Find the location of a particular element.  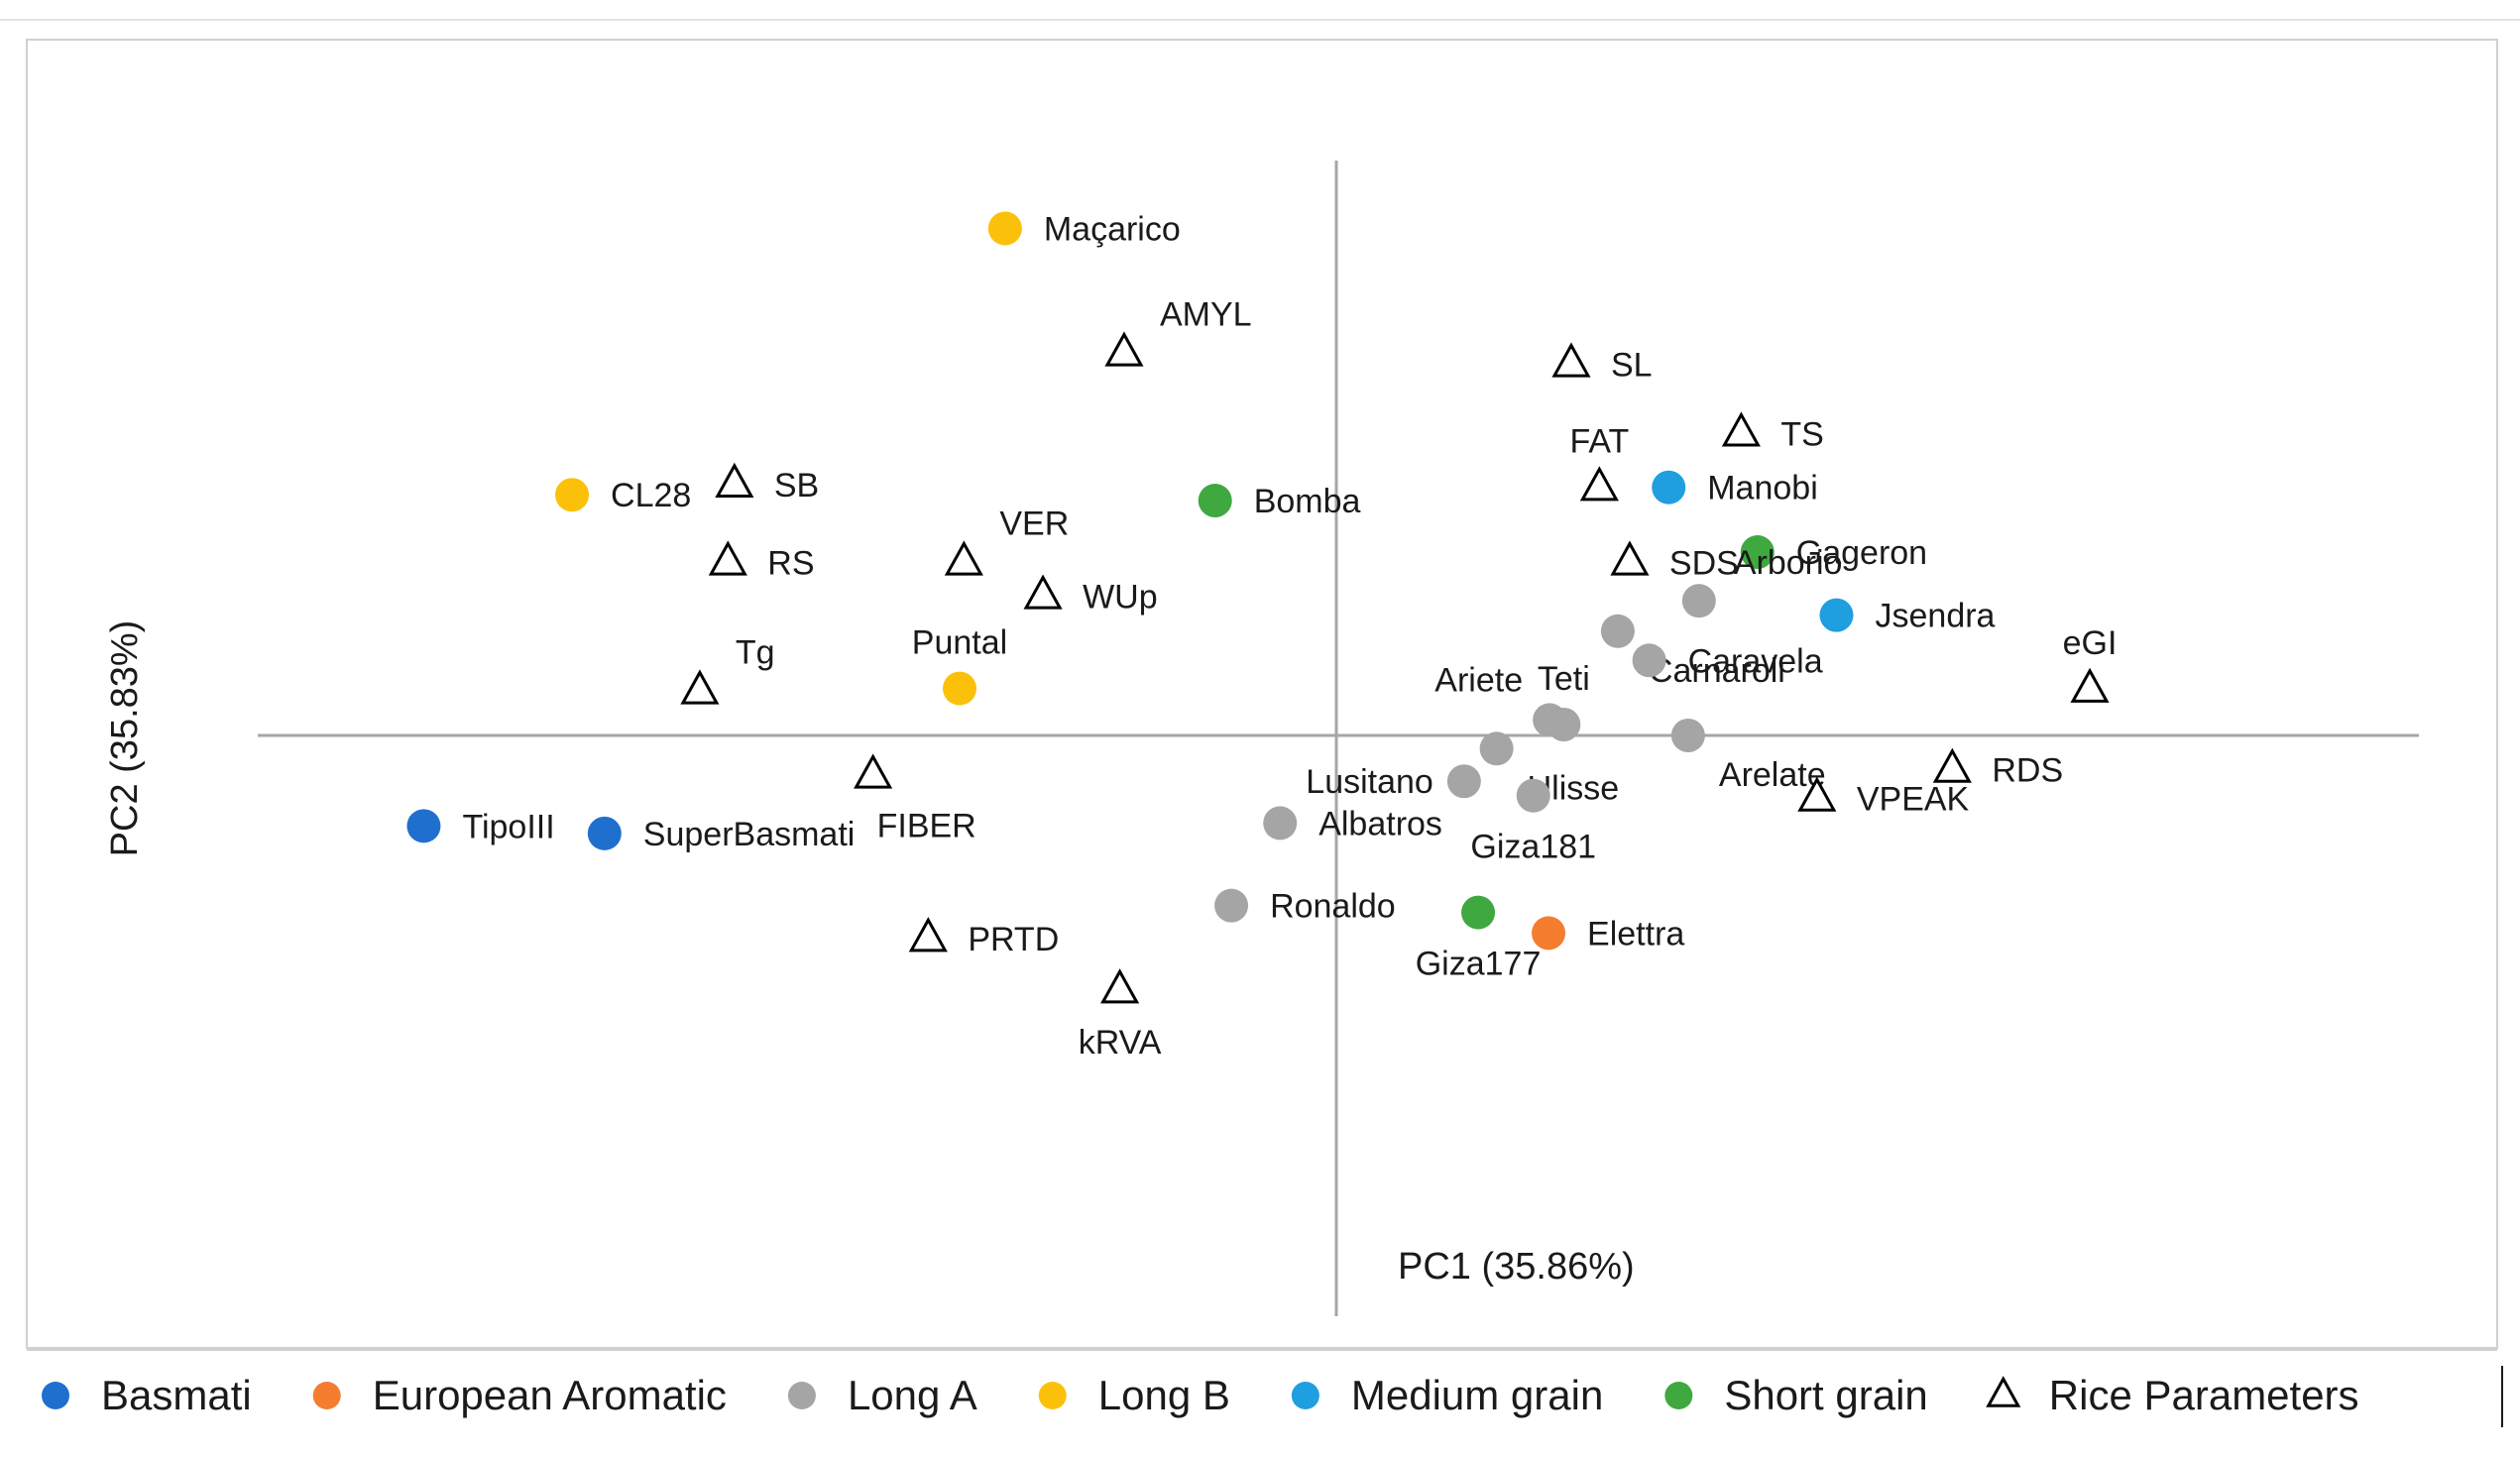

param-label-sds: SDS is located at coordinates (1704, 563).